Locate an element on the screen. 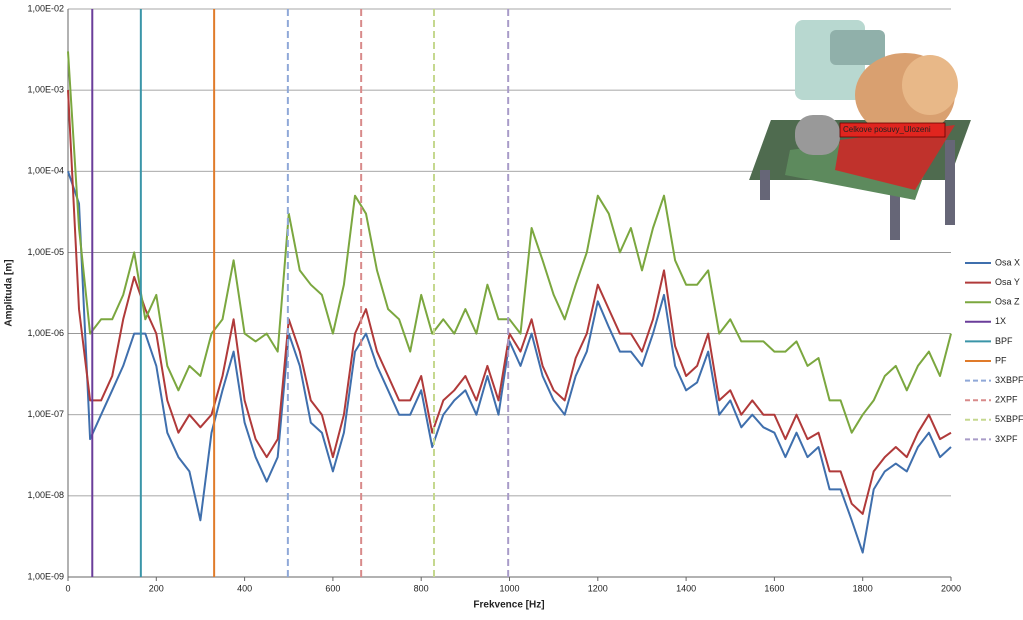 Image resolution: width=1023 pixels, height=620 pixels. y-tick-label: 1,00E-09 is located at coordinates (45, 576).